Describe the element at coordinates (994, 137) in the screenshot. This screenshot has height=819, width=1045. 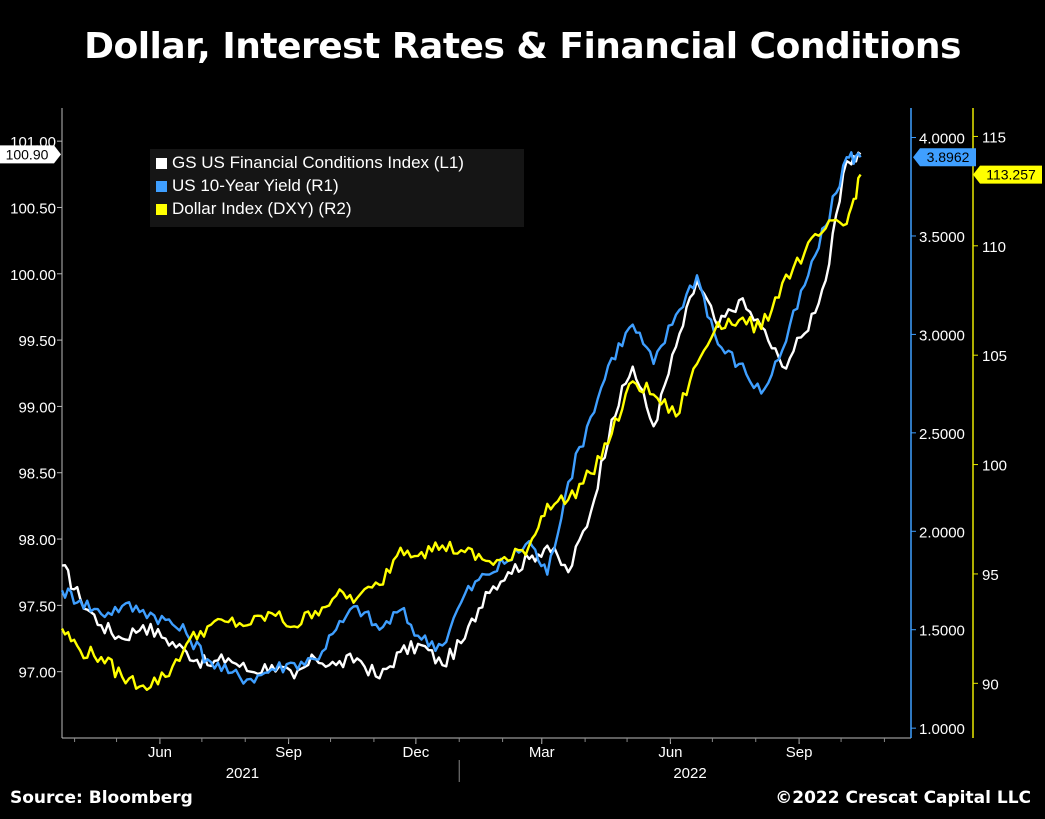
I see `r2-tick-label: 115` at that location.